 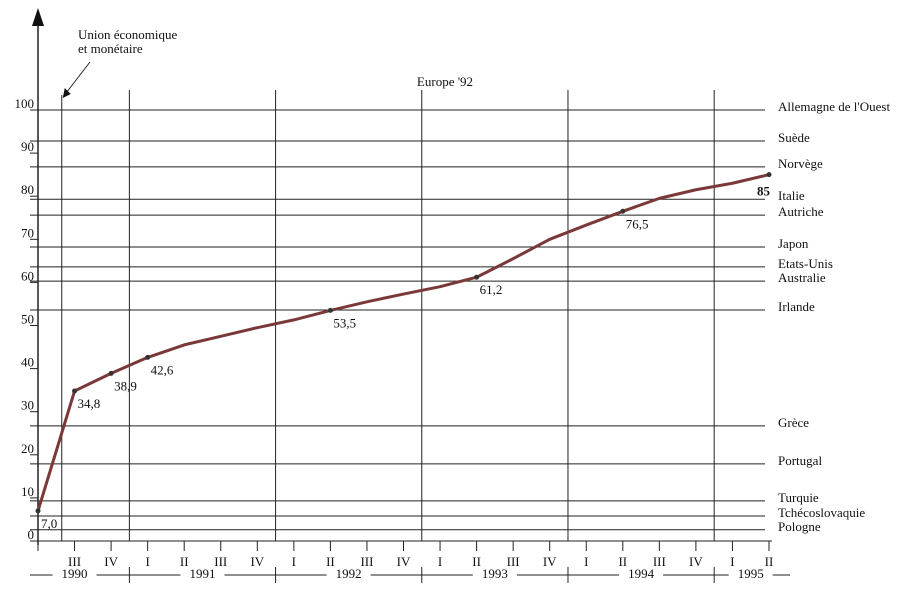 What do you see at coordinates (27, 232) in the screenshot?
I see `y-tick-label: 70` at bounding box center [27, 232].